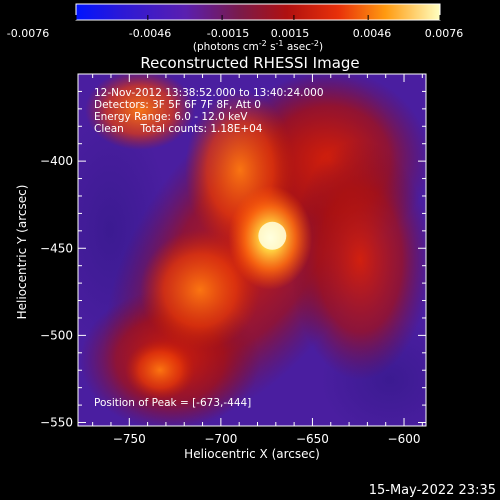  I want to click on colorbar-tick-label: 0.0046, so click(372, 33).